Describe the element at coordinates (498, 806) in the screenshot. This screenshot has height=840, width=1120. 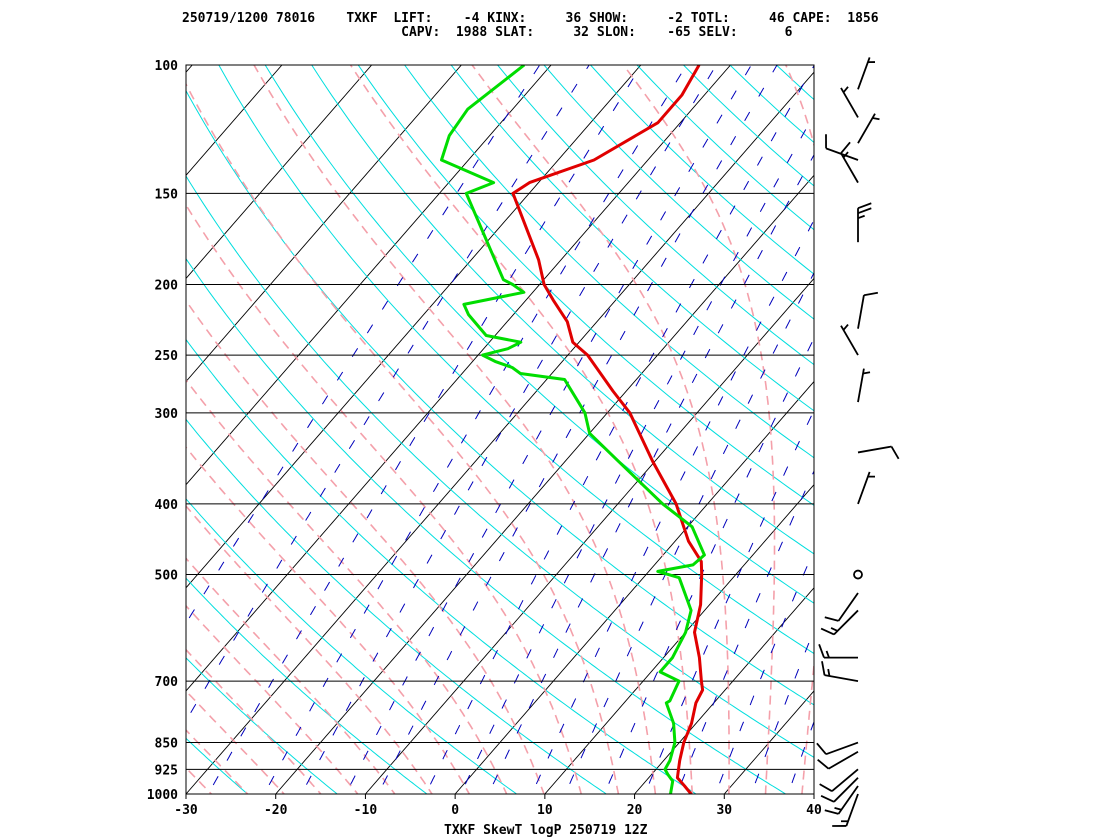
I see `temperature-tick-labels: -30 -20 -10 0 10 20 30 40` at that location.